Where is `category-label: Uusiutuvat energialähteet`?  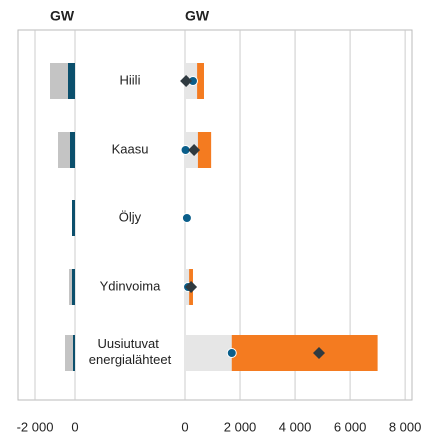
category-label: Uusiutuvat energialähteet is located at coordinates (130, 351).